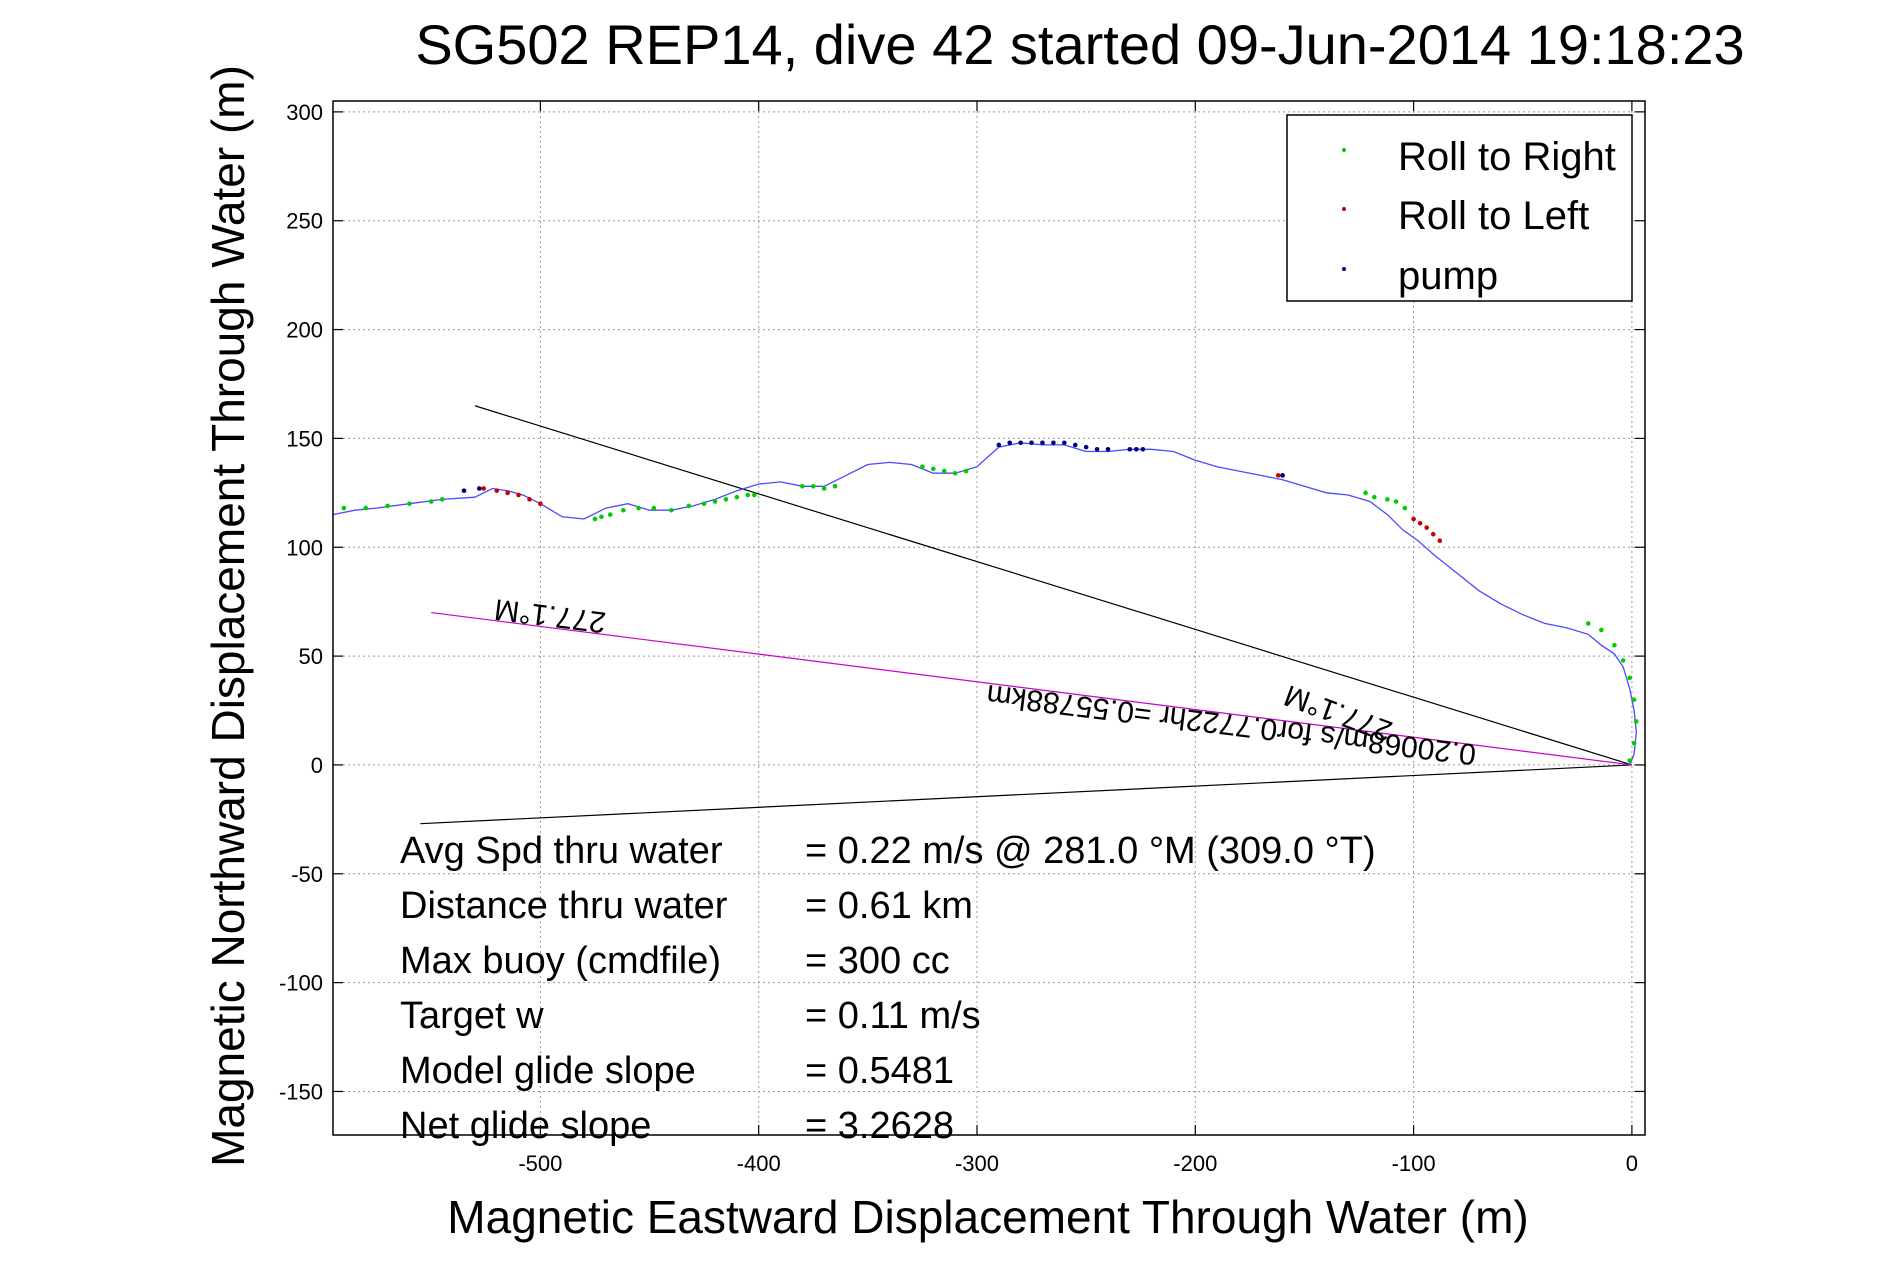 This screenshot has height=1262, width=1891. What do you see at coordinates (1195, 1163) in the screenshot?
I see `x-tick-label: -200` at bounding box center [1195, 1163].